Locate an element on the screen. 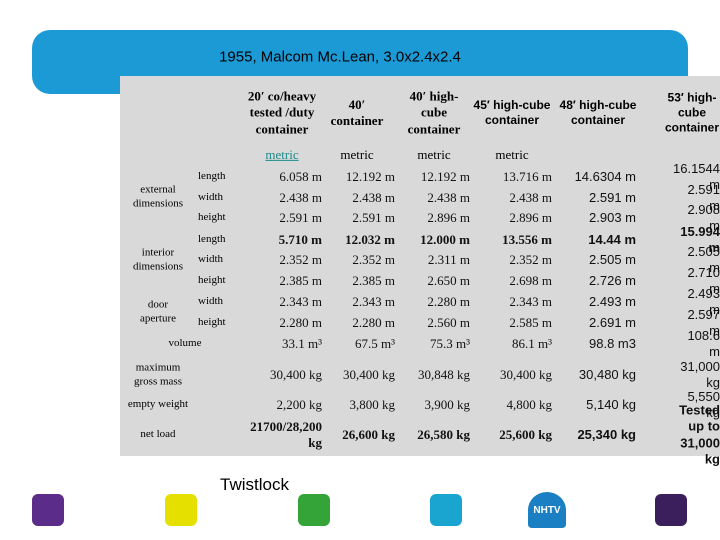 Image resolution: width=720 pixels, height=540 pixels. column-header: 53′ high-cube container is located at coordinates (692, 112).